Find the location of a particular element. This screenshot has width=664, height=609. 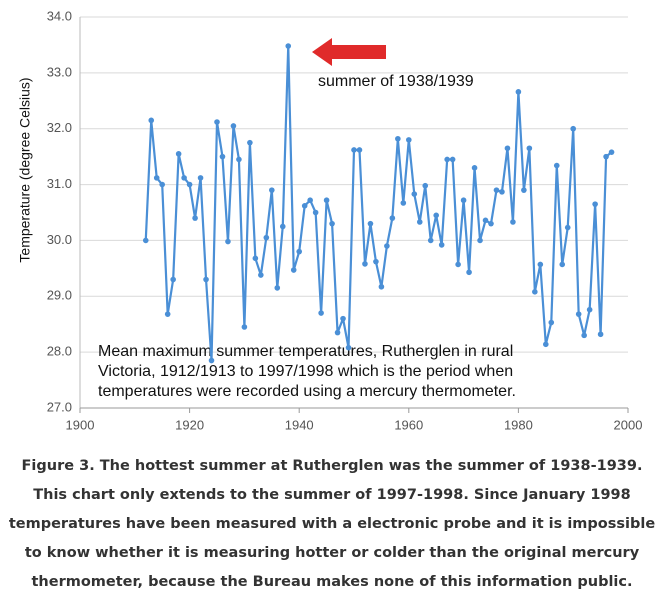

y-tick-label: 33.0 is located at coordinates (59, 71).